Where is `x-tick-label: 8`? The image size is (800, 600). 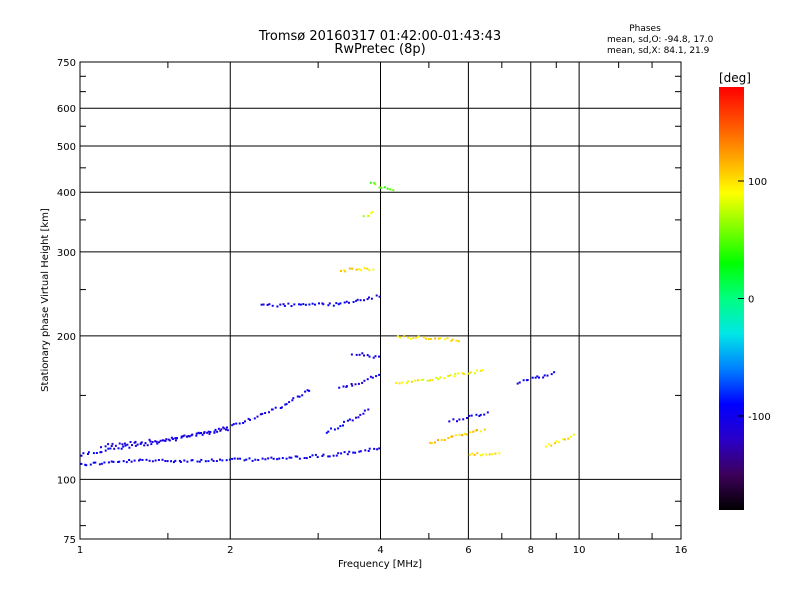
x-tick-label: 8 is located at coordinates (531, 550).